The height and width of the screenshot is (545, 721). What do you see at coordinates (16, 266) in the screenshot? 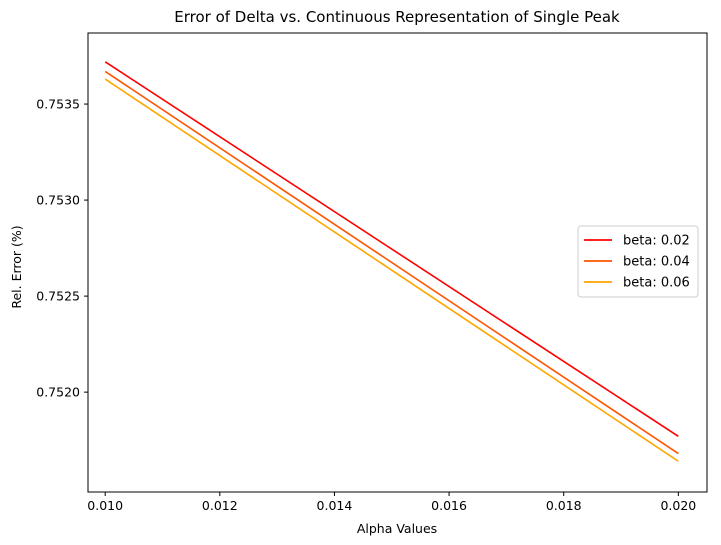
I see `y-axis-label: Rel. Error (%)` at bounding box center [16, 266].